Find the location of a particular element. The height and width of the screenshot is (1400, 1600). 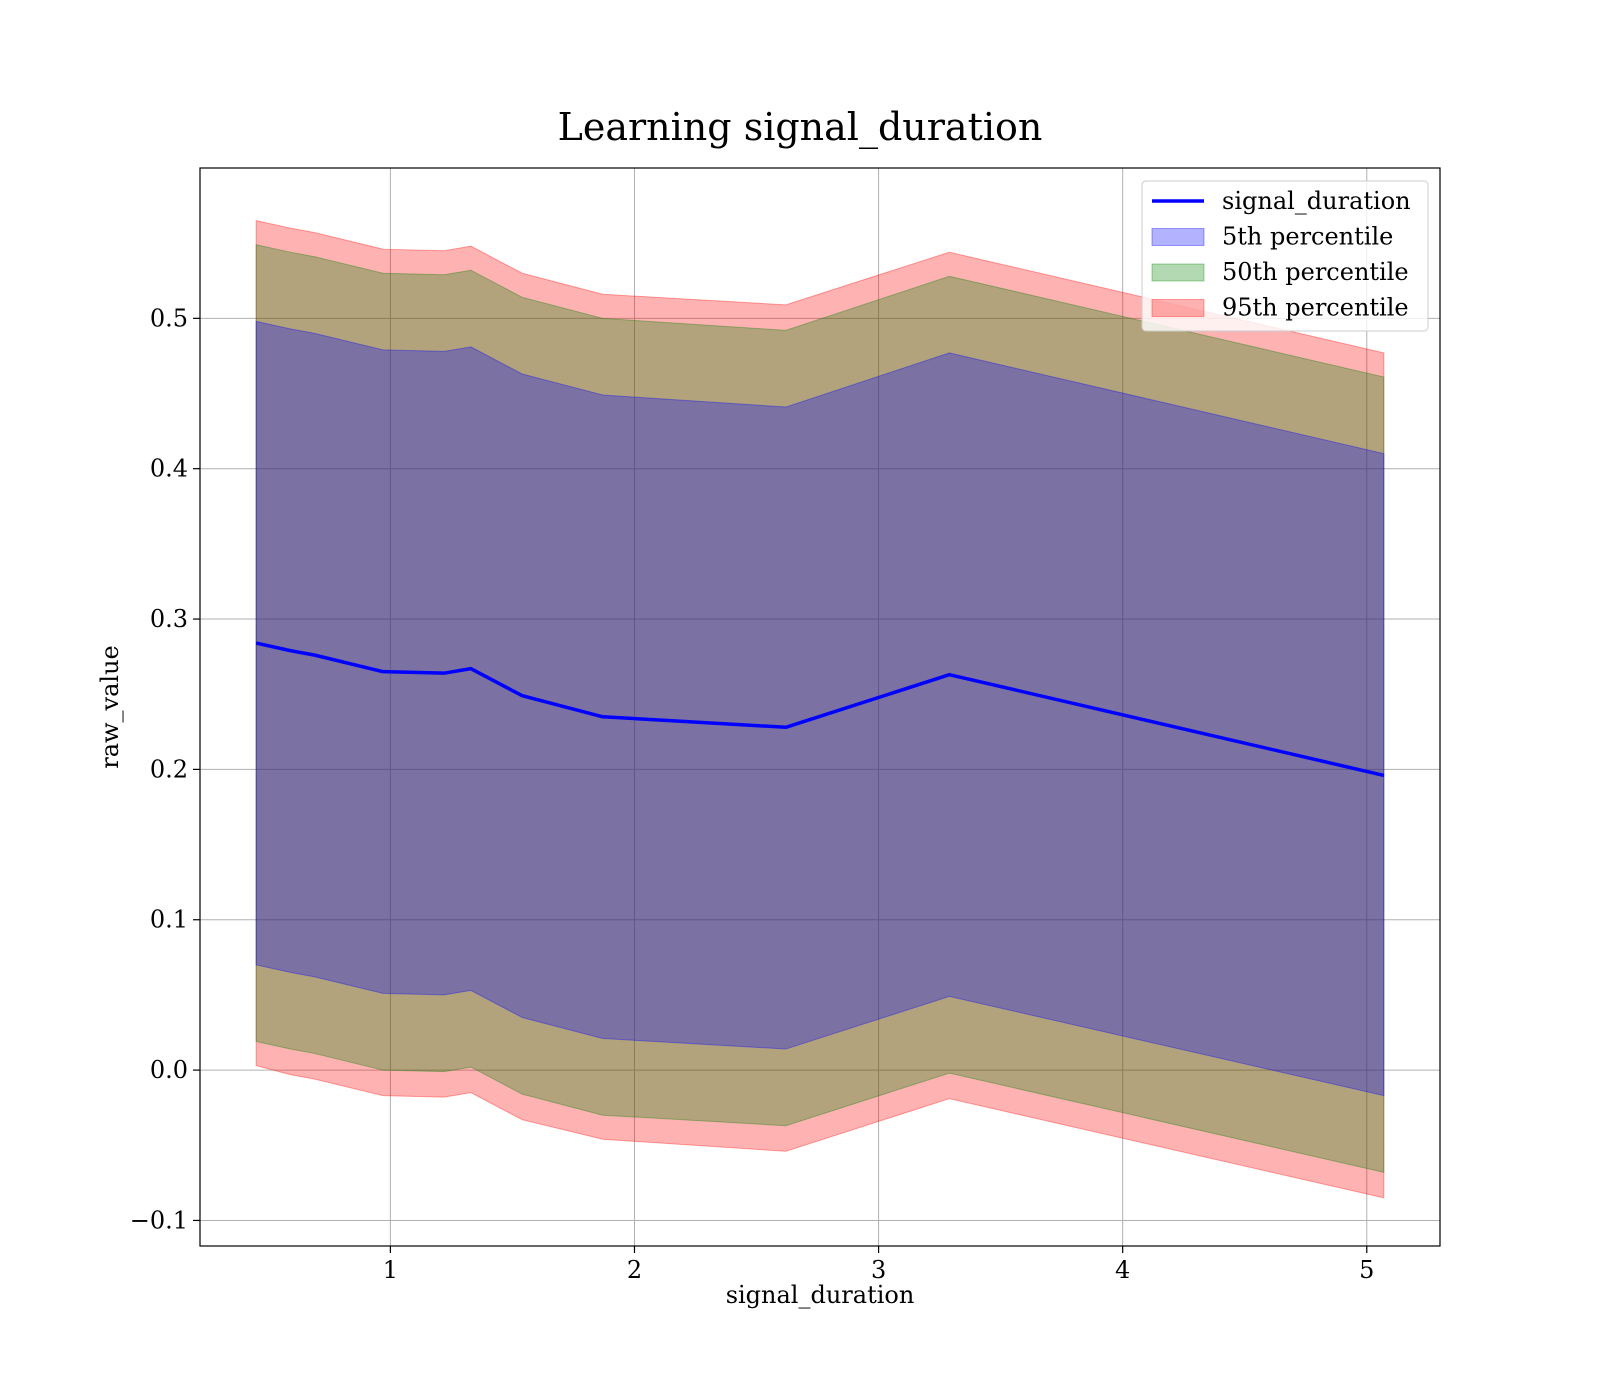

y-tick-label: 0.0 is located at coordinates (169, 1070).